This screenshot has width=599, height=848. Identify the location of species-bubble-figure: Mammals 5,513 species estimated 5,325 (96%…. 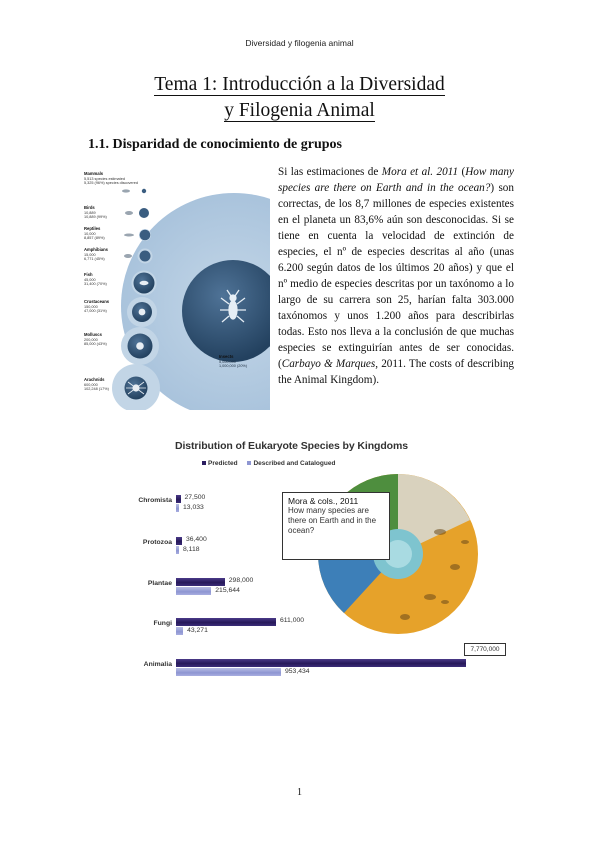
(215, 294).